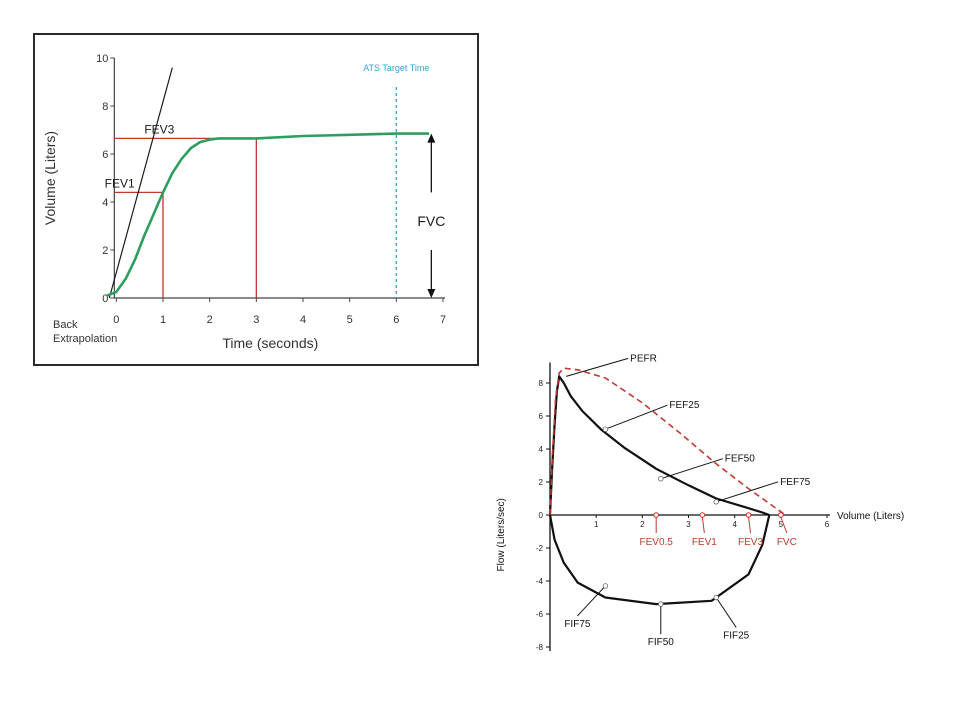  I want to click on predicted-dashed-curve, so click(667, 441).